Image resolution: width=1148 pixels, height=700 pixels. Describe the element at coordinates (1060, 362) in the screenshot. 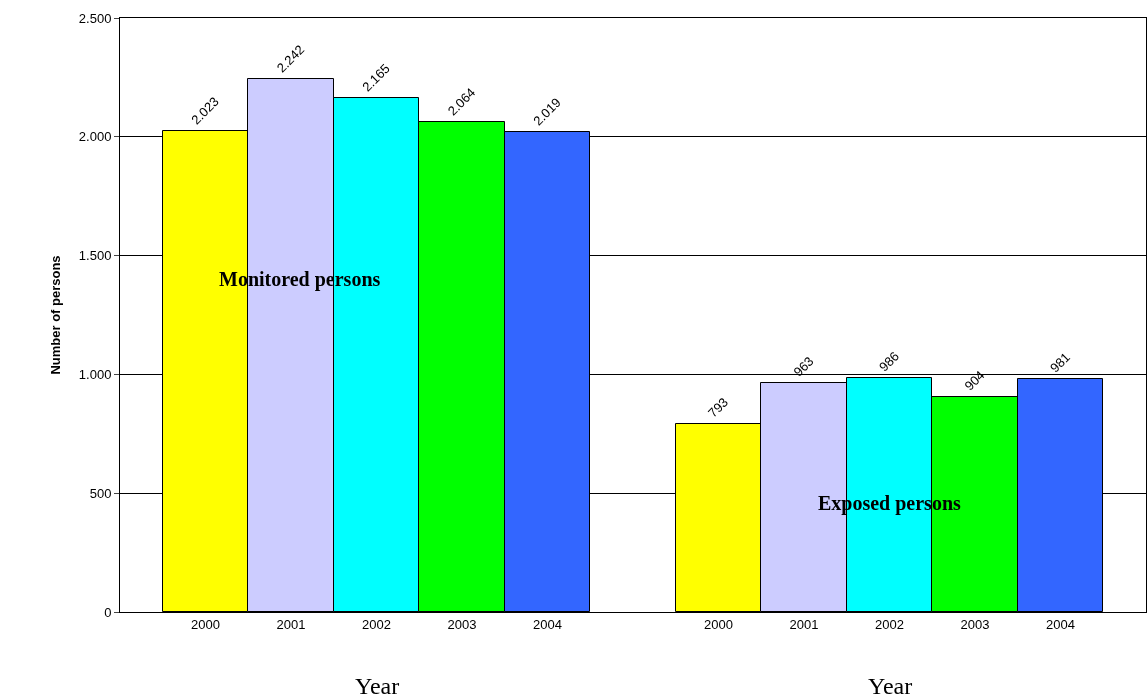

I see `data-label: 981` at that location.